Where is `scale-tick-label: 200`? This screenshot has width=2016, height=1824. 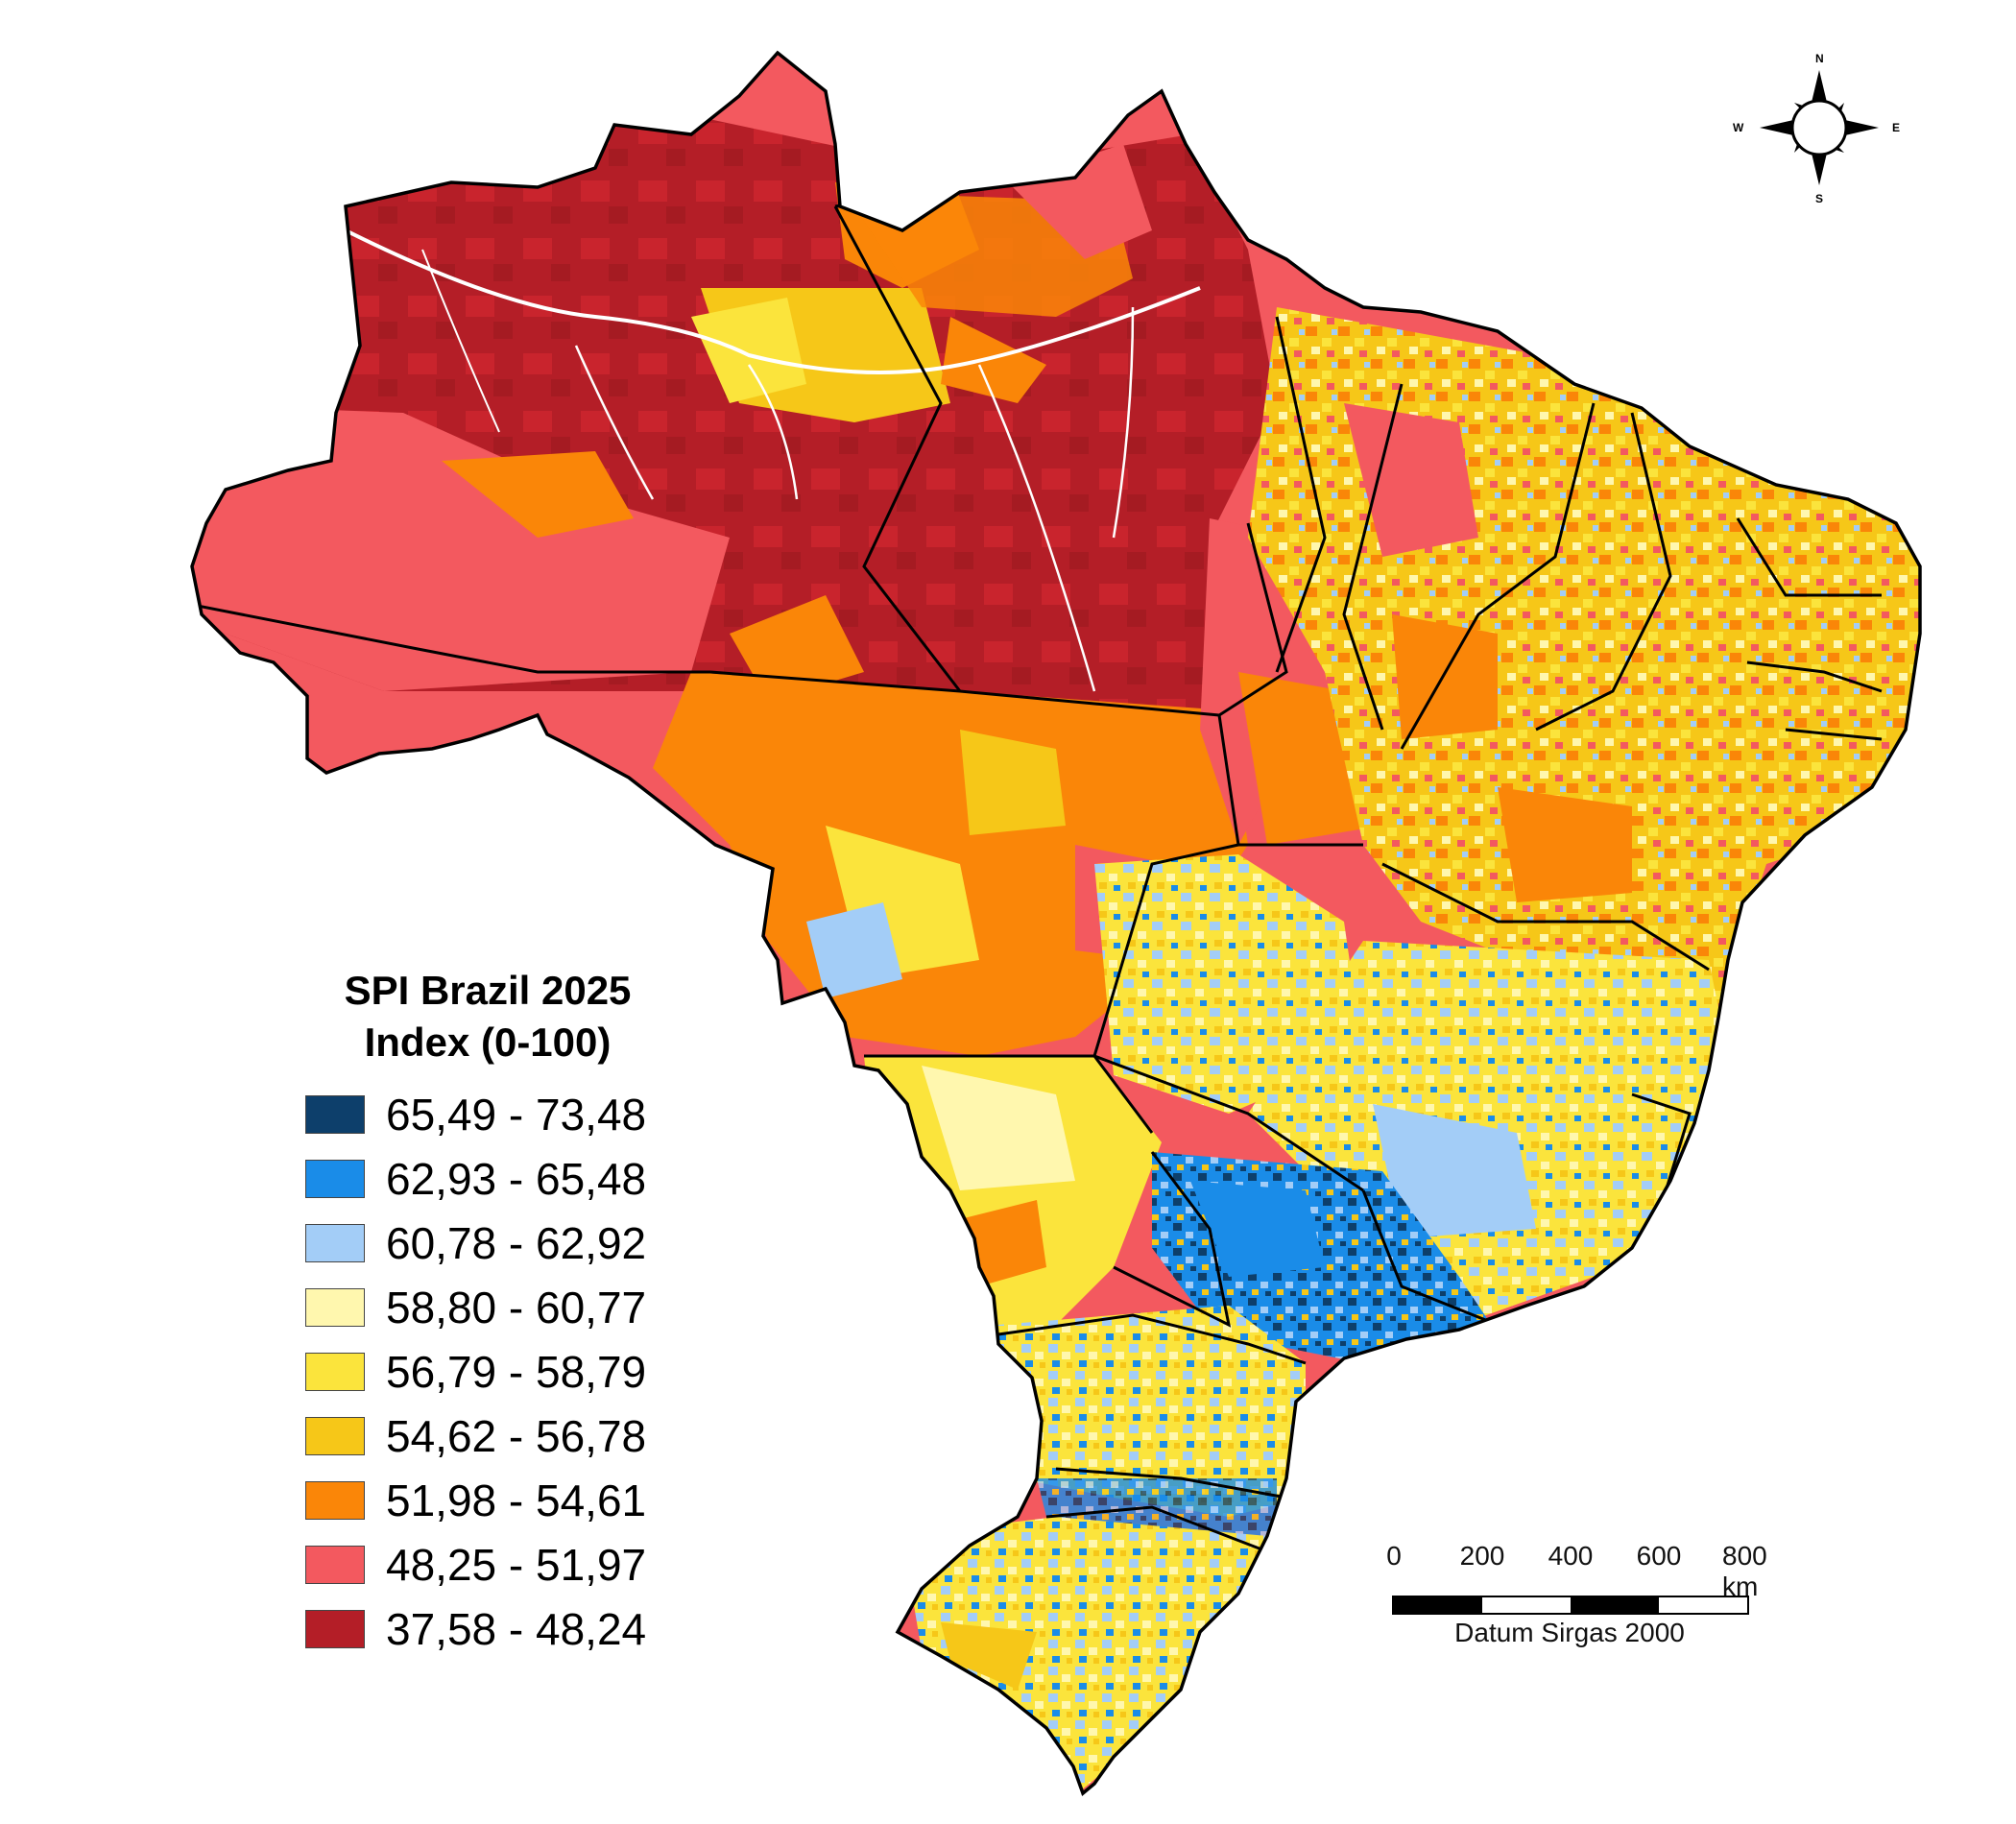 scale-tick-label: 200 is located at coordinates (1482, 1556).